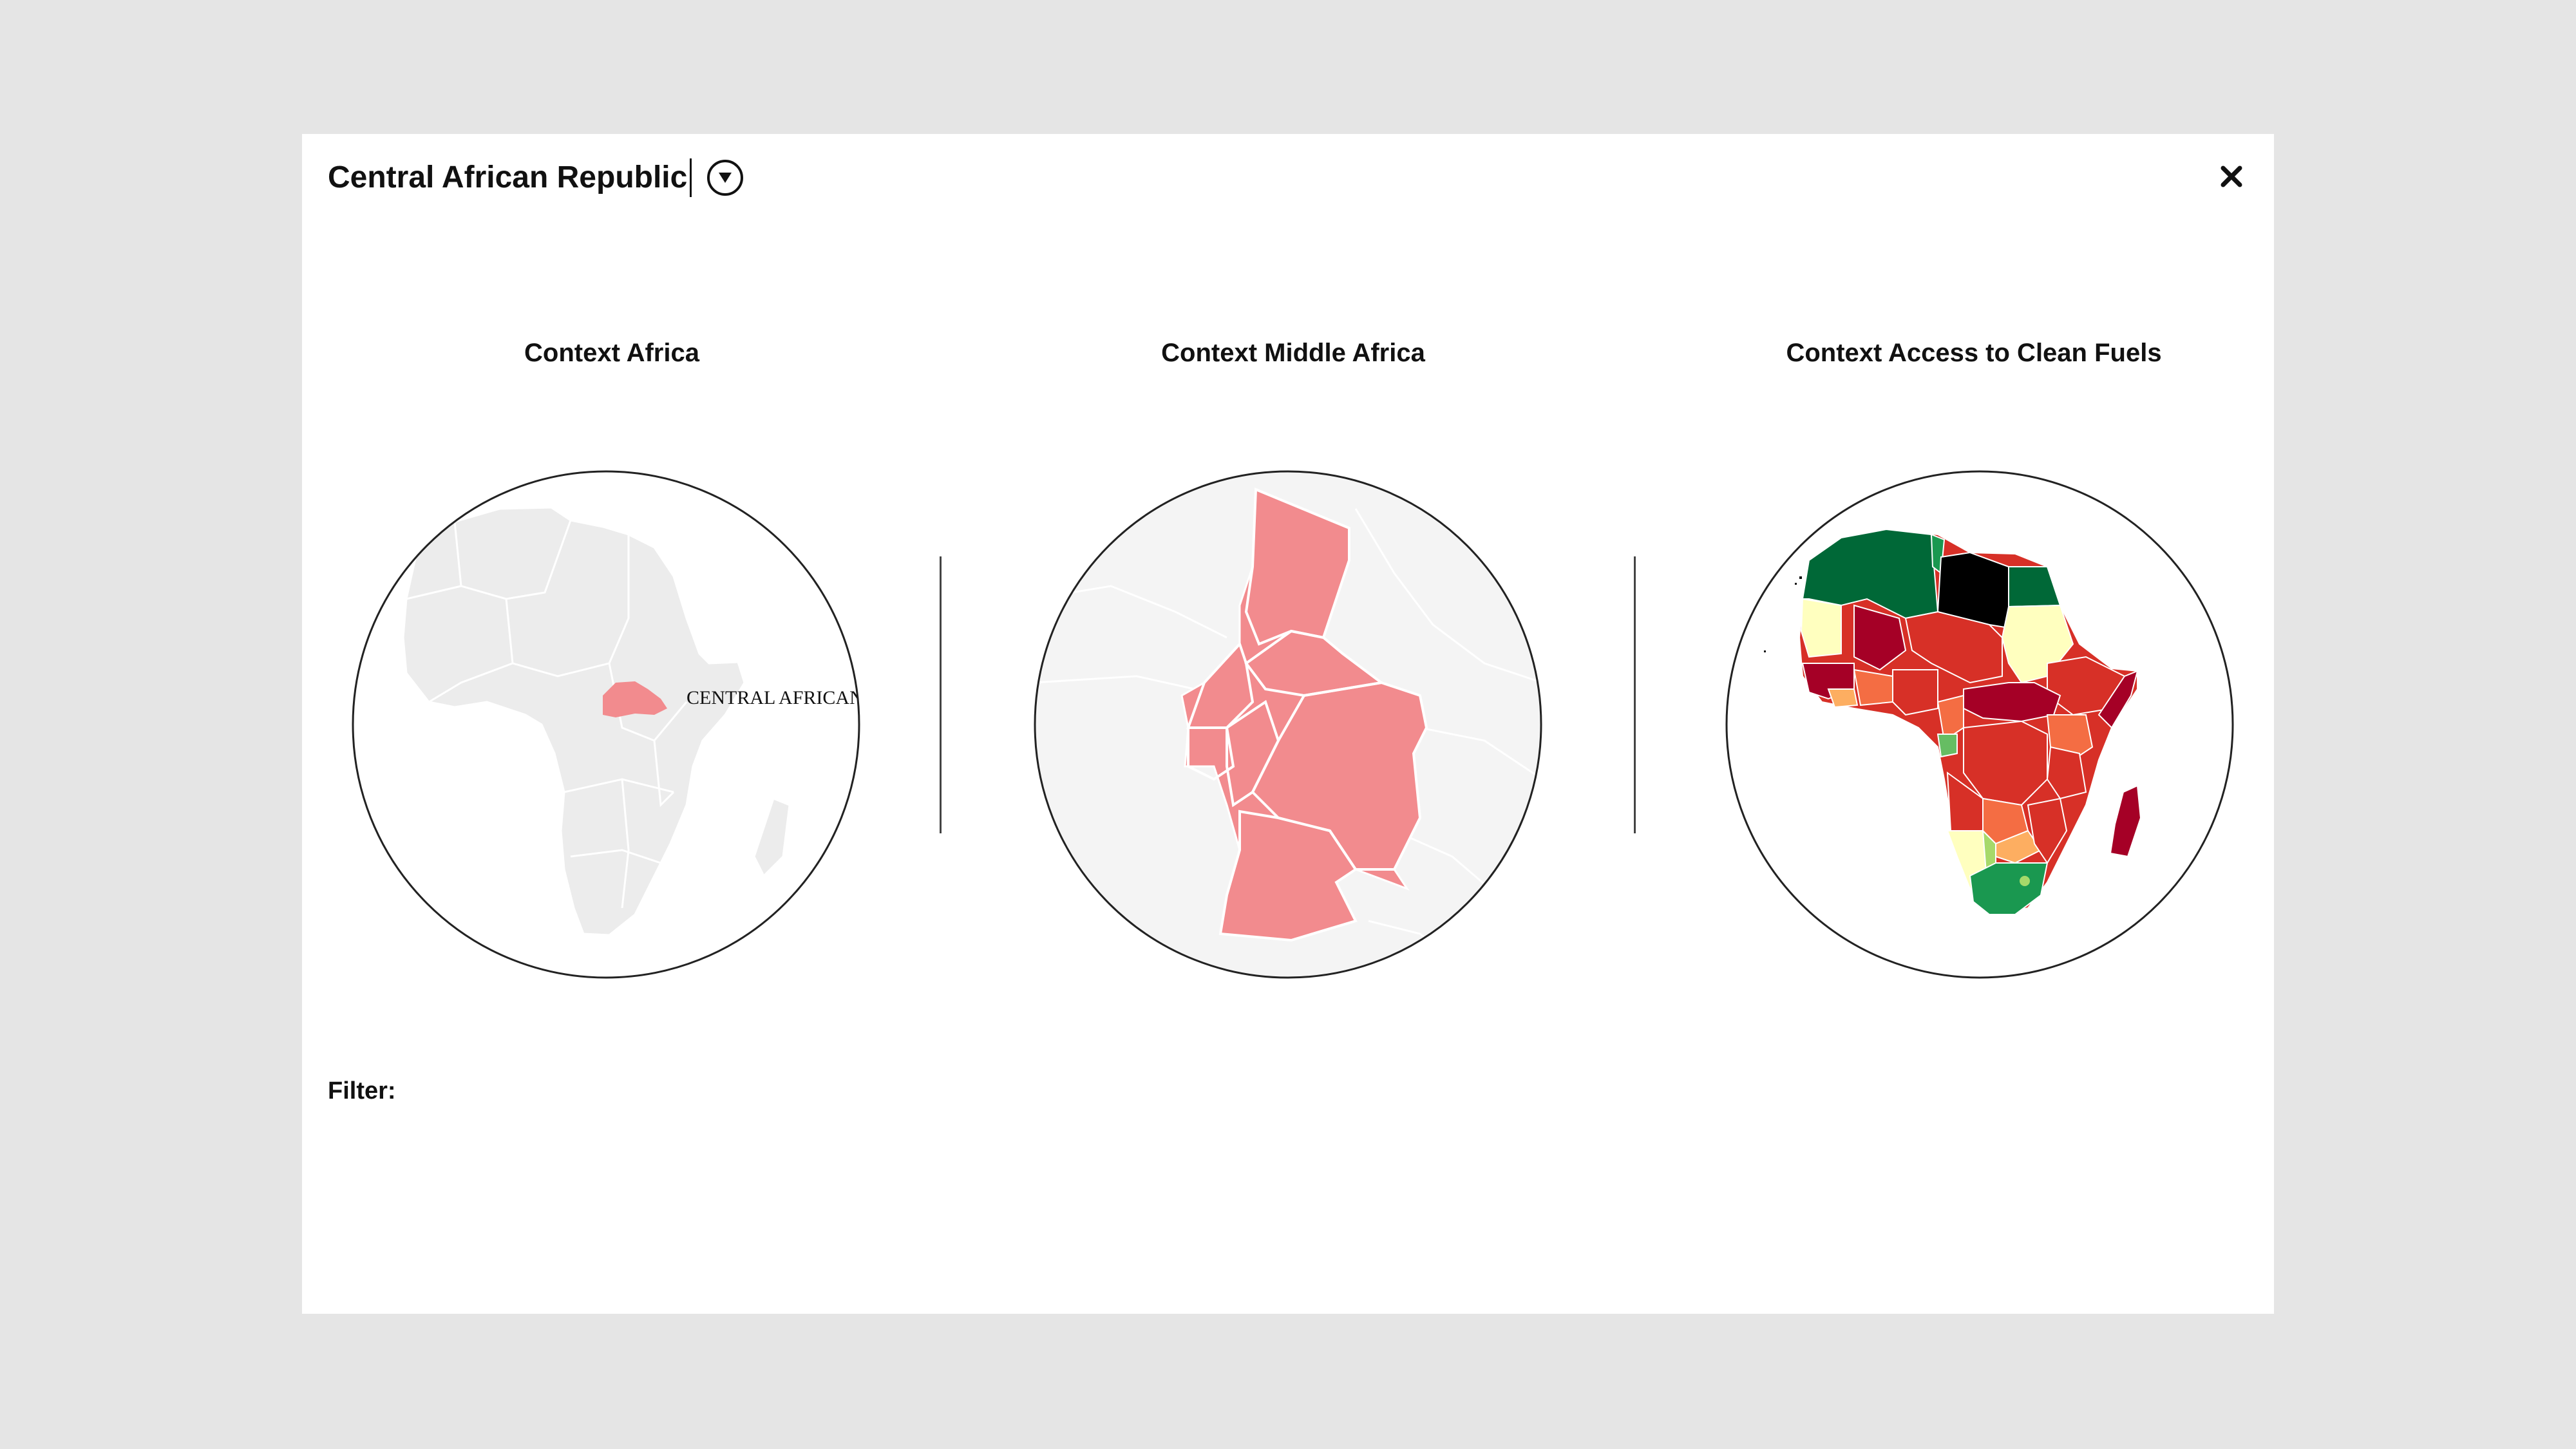  Describe the element at coordinates (2125, 821) in the screenshot. I see `region-madagascar` at that location.